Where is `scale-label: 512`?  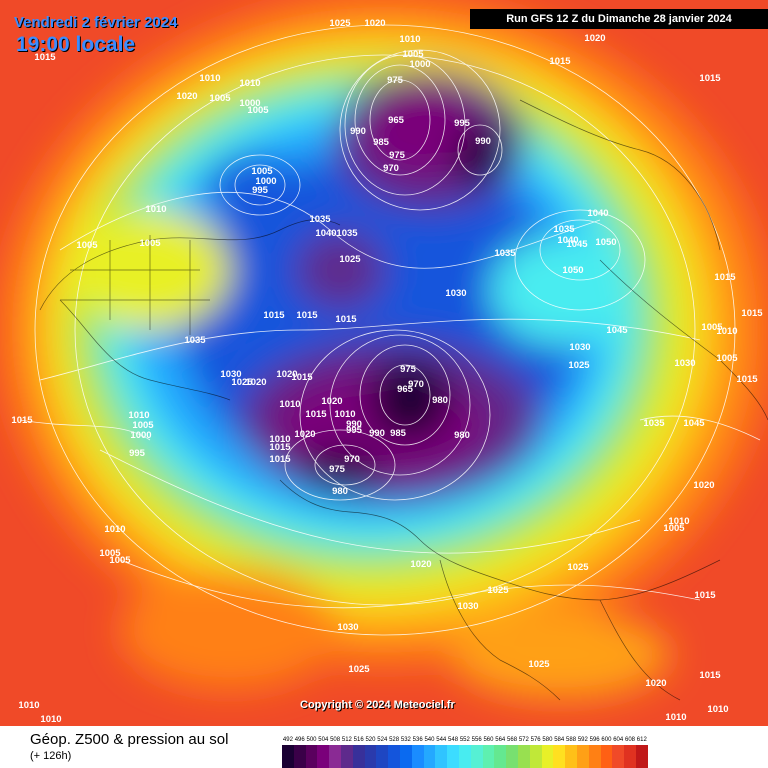 scale-label: 512 is located at coordinates (346, 740).